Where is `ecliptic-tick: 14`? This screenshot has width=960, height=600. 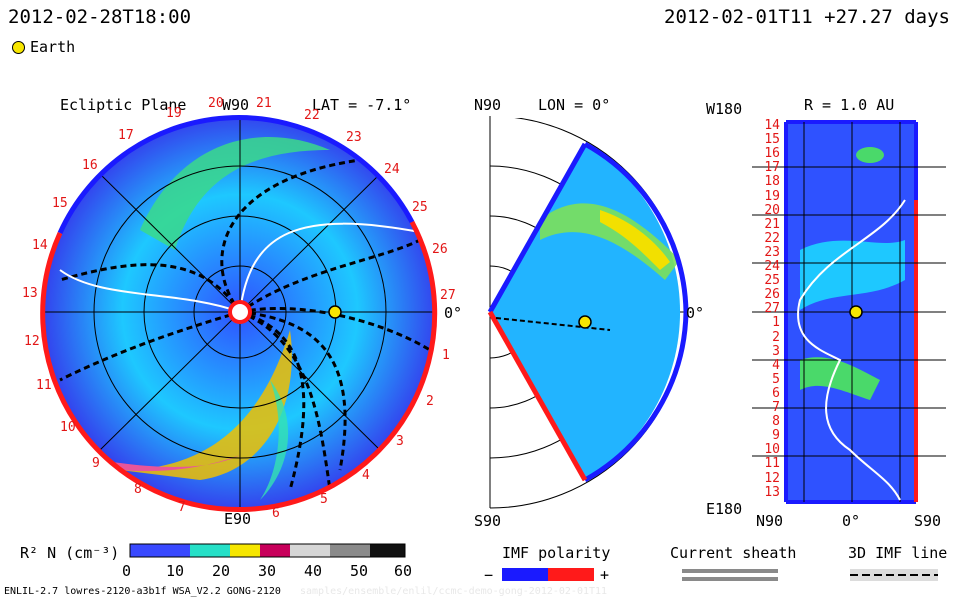 ecliptic-tick: 14 is located at coordinates (40, 245).